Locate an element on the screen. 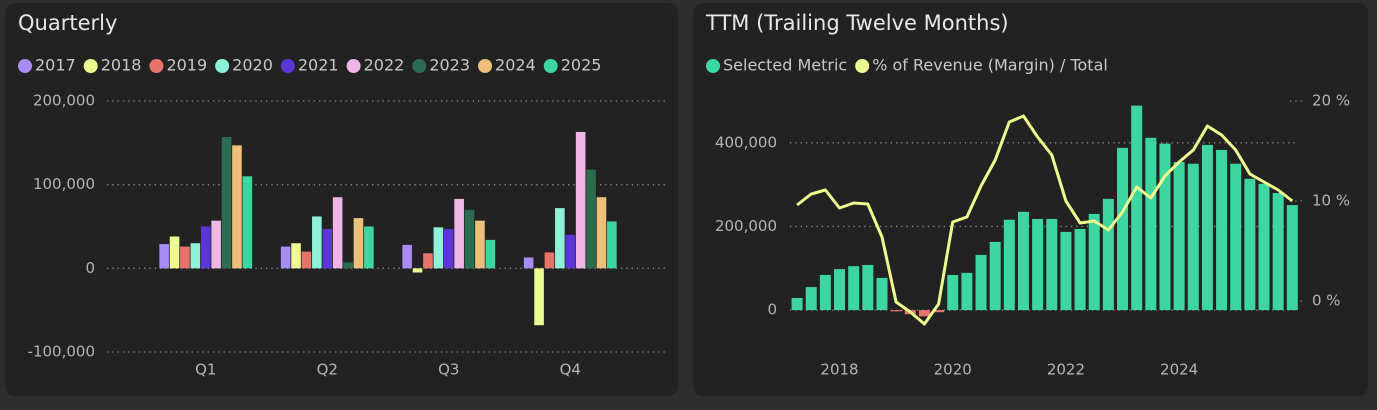  y2-tick-label: 10 % is located at coordinates (1331, 201).